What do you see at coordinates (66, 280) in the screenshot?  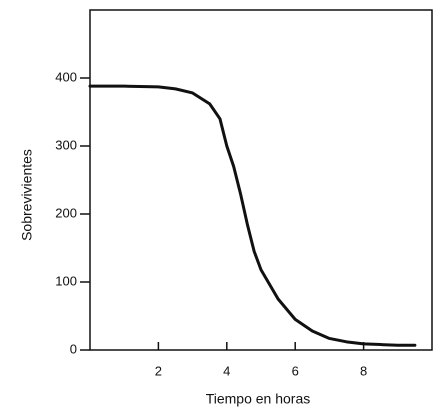 I see `y-tick-label: 100` at bounding box center [66, 280].